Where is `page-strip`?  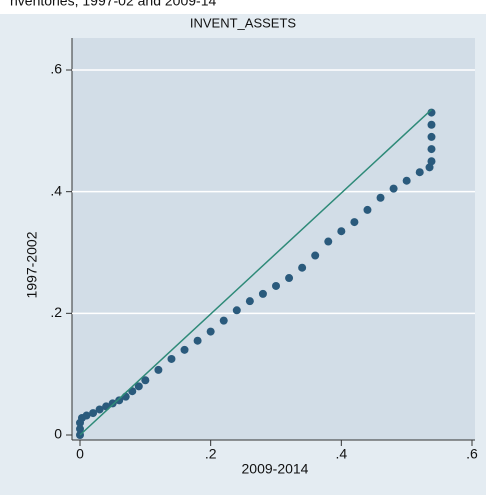
page-strip is located at coordinates (243, 7).